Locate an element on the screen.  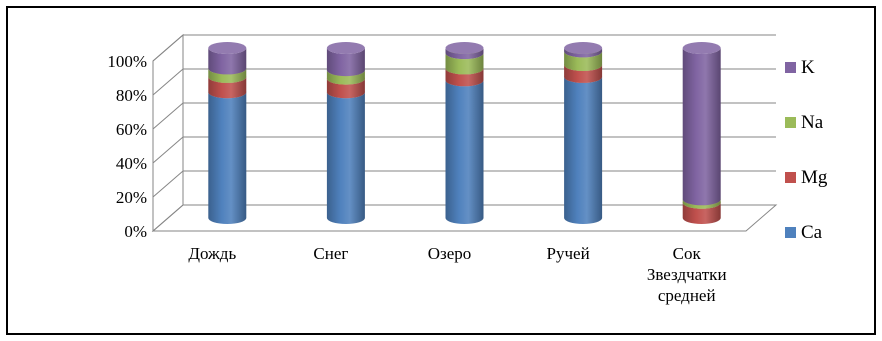
legend-swatch-ca is located at coordinates (790, 232).